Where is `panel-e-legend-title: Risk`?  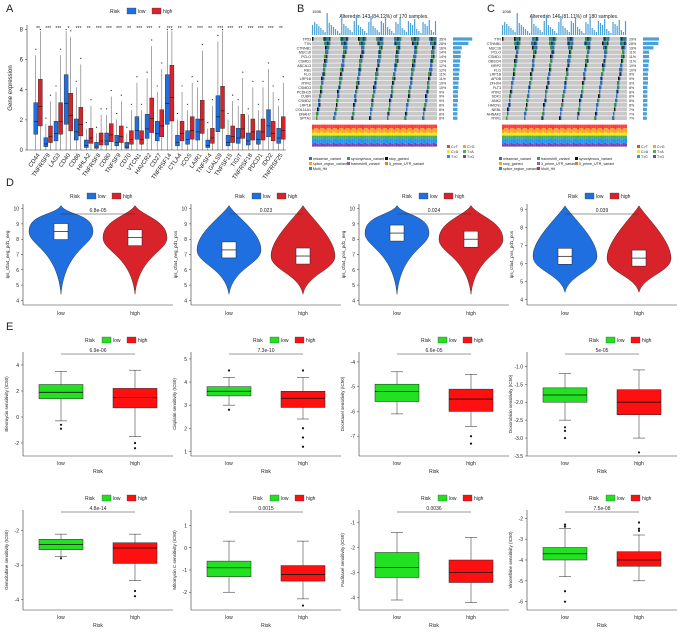
panel-e-legend-title: Risk is located at coordinates (594, 341).